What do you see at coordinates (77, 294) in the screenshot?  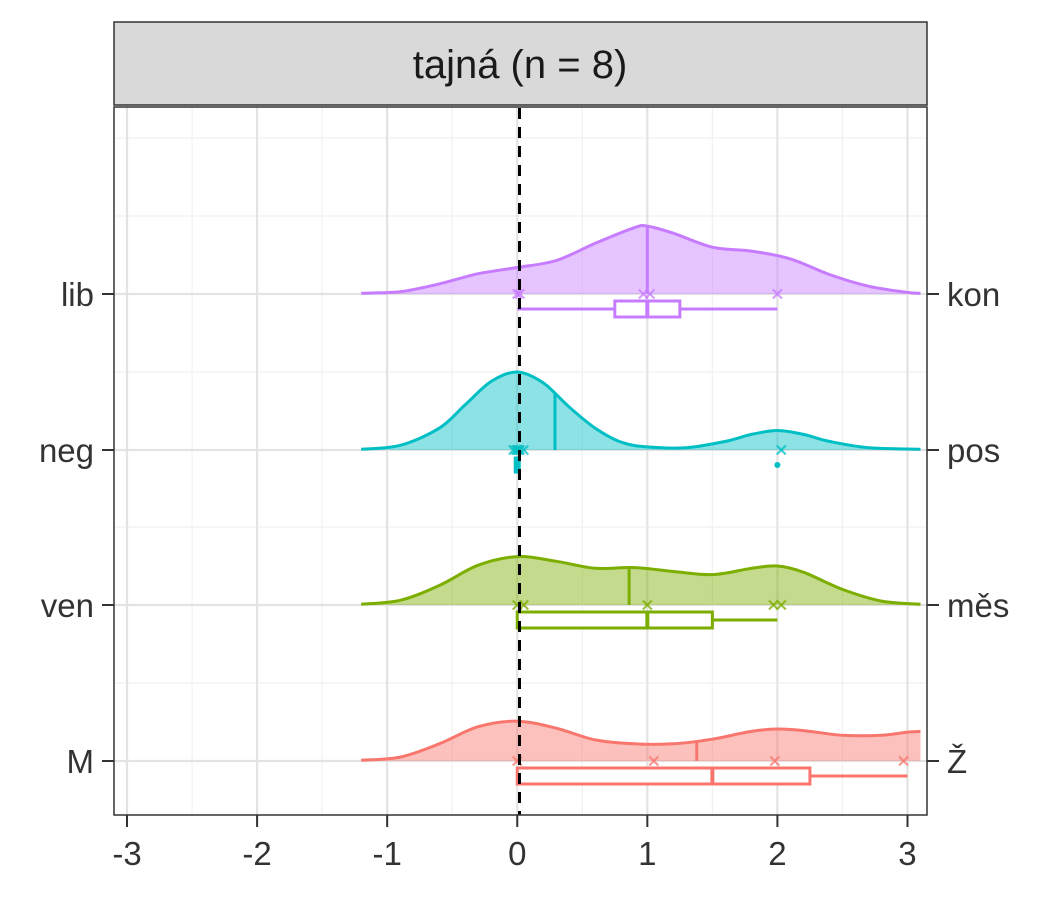 I see `y-label-left: lib` at bounding box center [77, 294].